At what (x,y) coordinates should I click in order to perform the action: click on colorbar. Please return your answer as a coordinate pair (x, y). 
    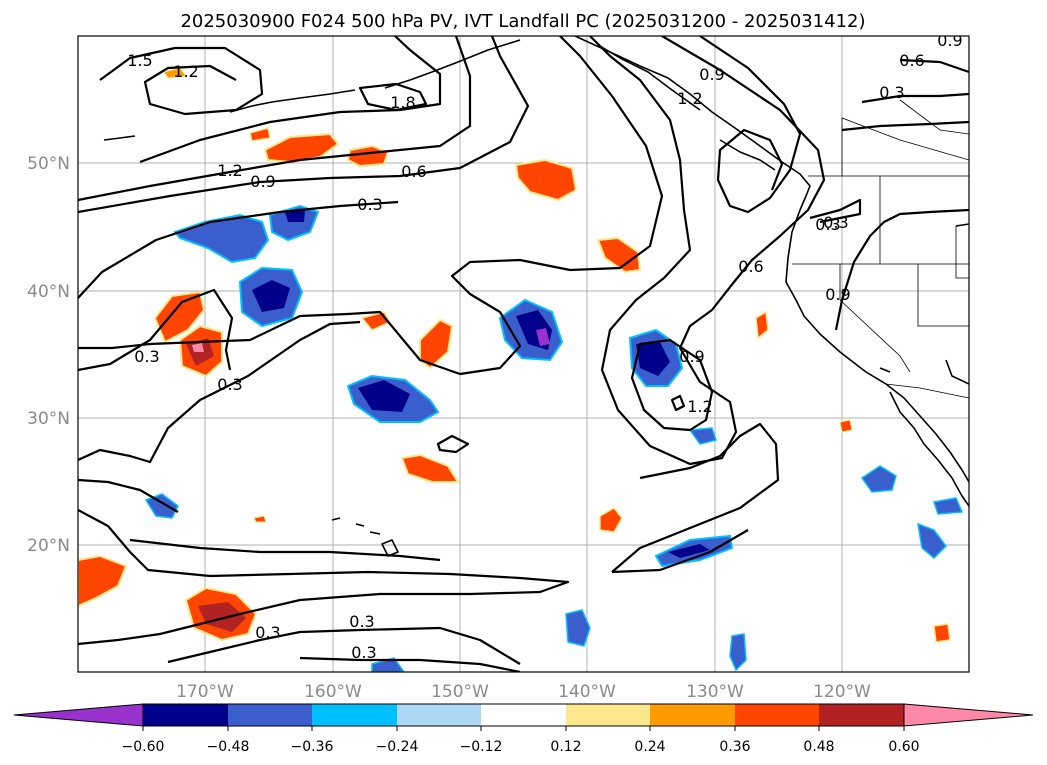
    Looking at the image, I should click on (523, 717).